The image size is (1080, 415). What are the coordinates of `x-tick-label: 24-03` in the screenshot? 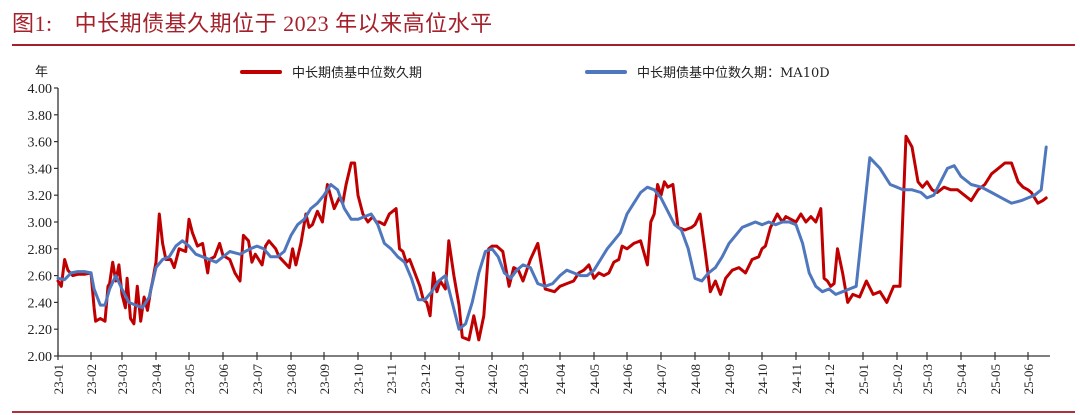 It's located at (523, 379).